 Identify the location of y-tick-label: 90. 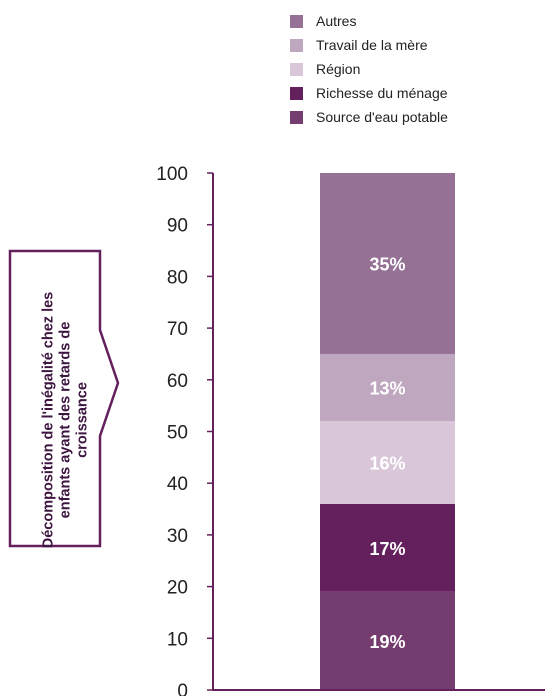
(177, 226).